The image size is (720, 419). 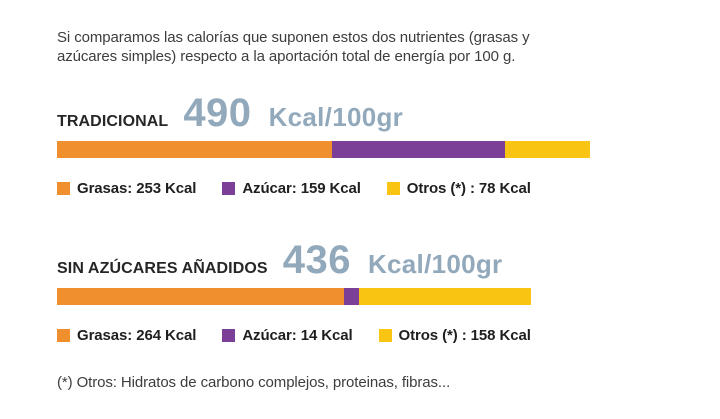 What do you see at coordinates (297, 335) in the screenshot?
I see `legend-label-azucar: Azúcar: 14 Kcal` at bounding box center [297, 335].